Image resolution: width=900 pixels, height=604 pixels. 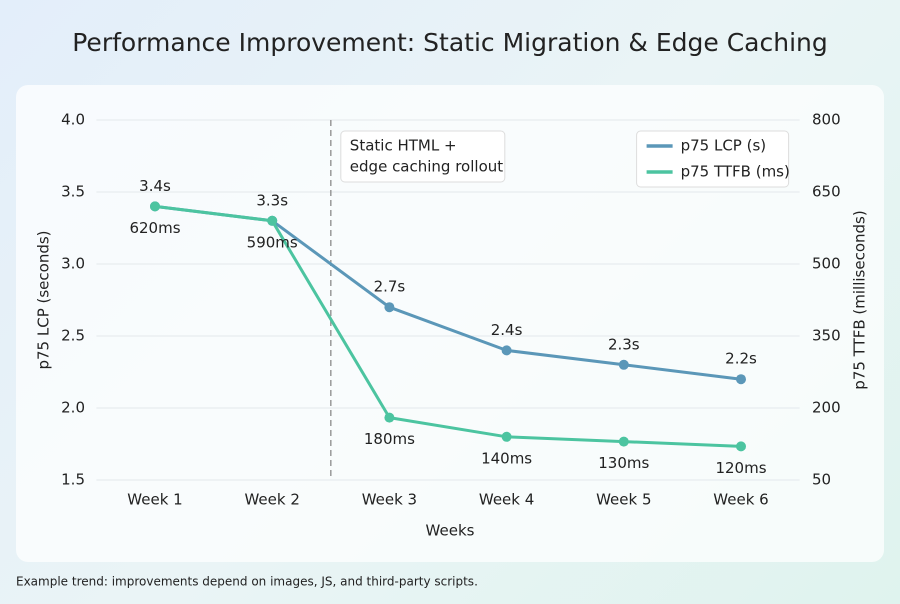 What do you see at coordinates (403, 146) in the screenshot?
I see `annotation-text: Static HTML +` at bounding box center [403, 146].